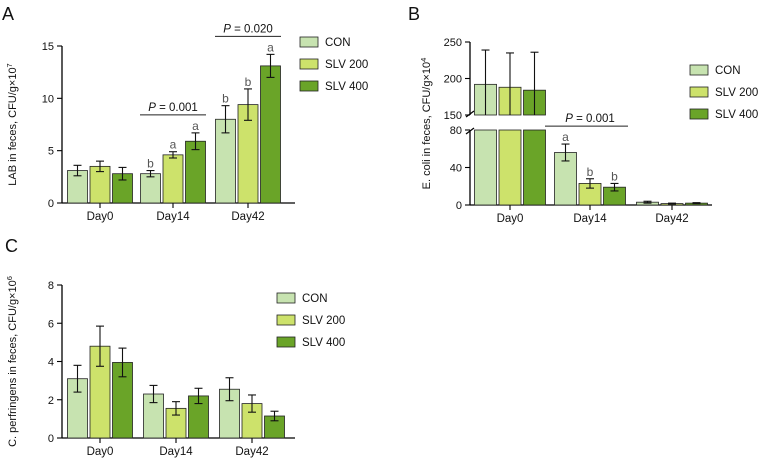 This screenshot has height=465, width=760. I want to click on panel-c-x-tick-label: Day14, so click(176, 452).